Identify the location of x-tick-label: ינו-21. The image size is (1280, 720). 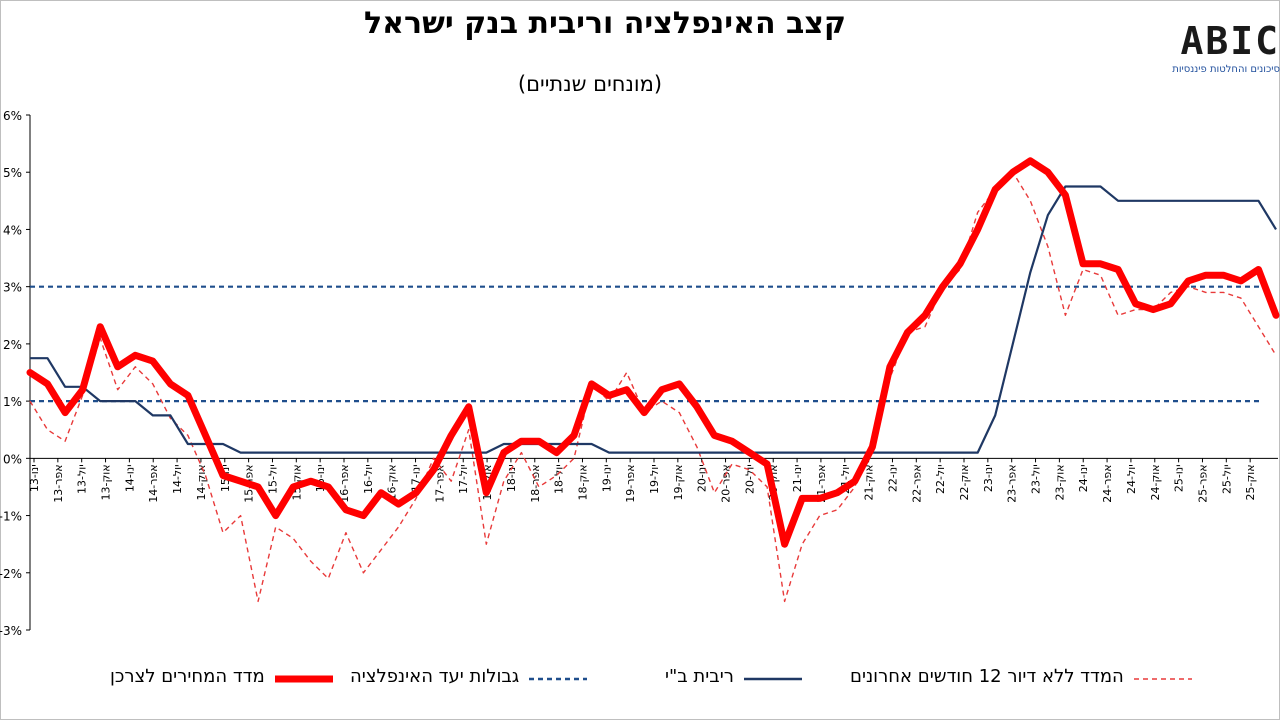
(797, 478).